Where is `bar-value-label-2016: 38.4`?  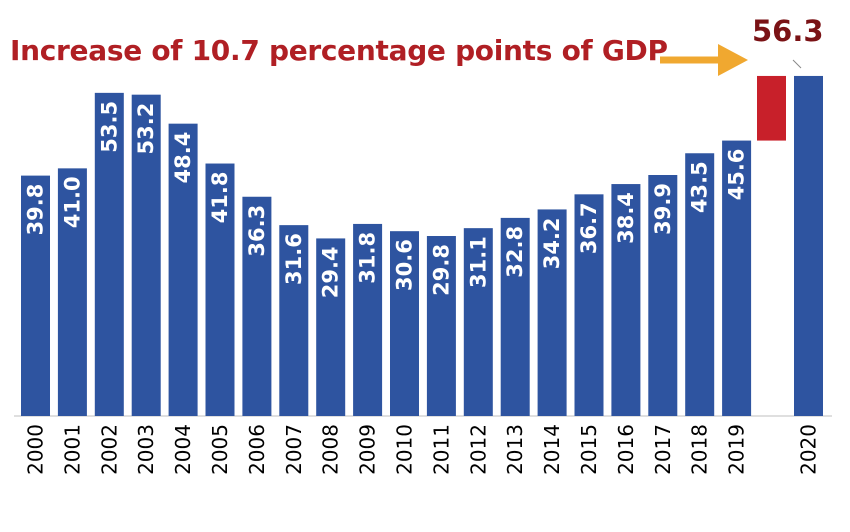
bar-value-label-2016: 38.4 is located at coordinates (626, 218).